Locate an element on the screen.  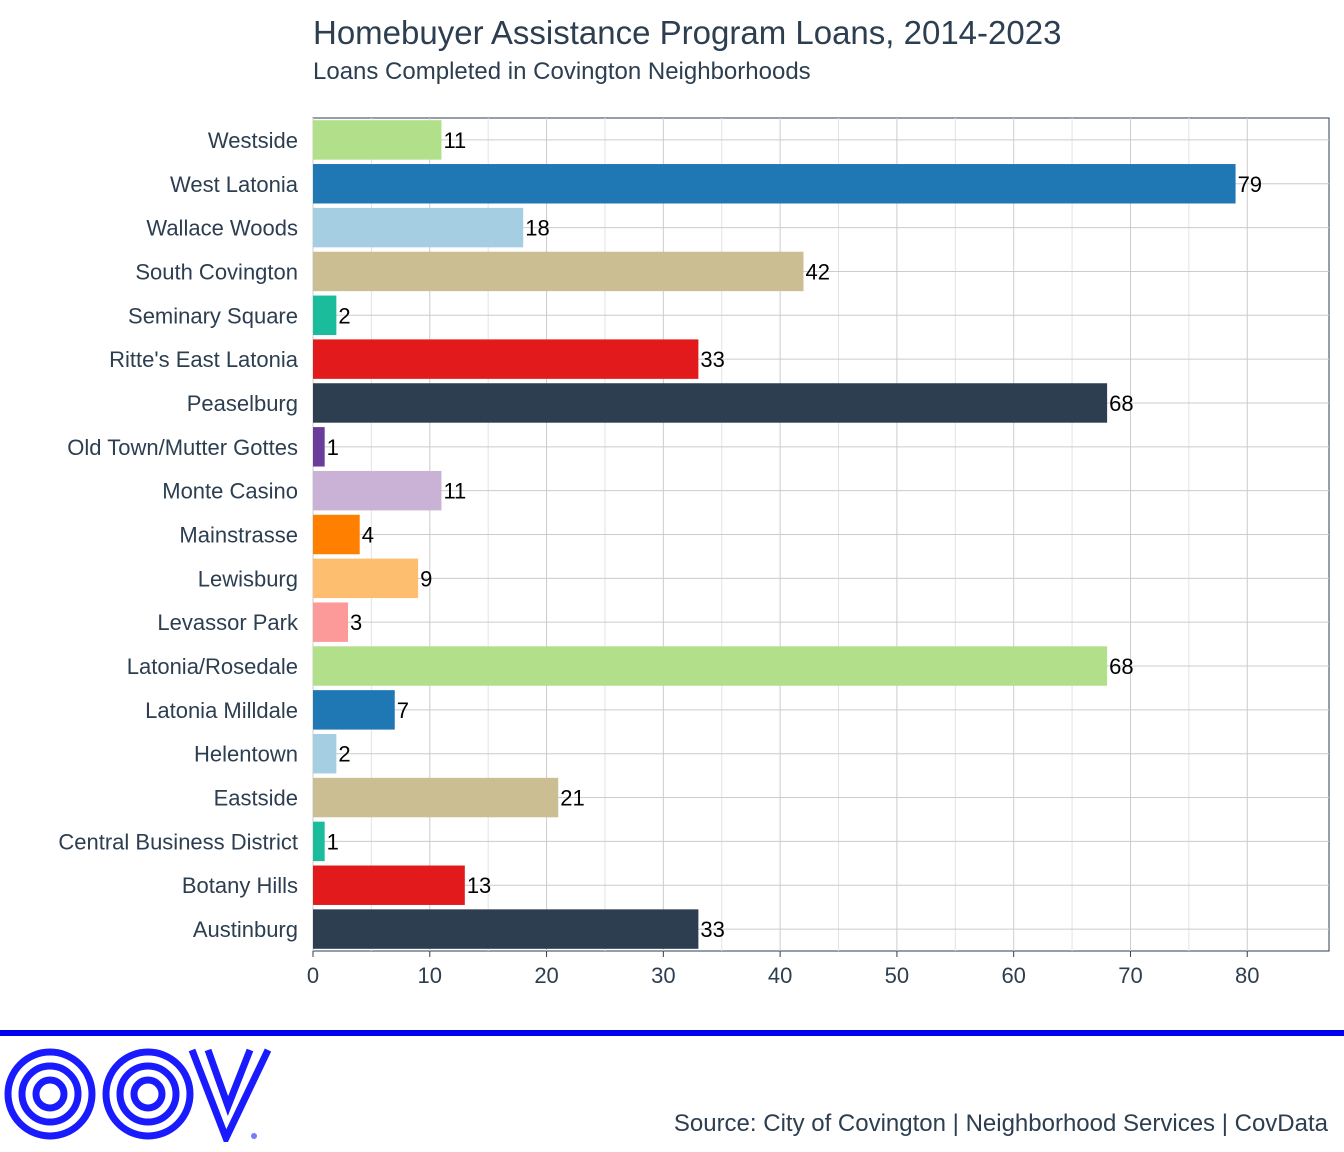
category-label: Monte Casino is located at coordinates (230, 491).